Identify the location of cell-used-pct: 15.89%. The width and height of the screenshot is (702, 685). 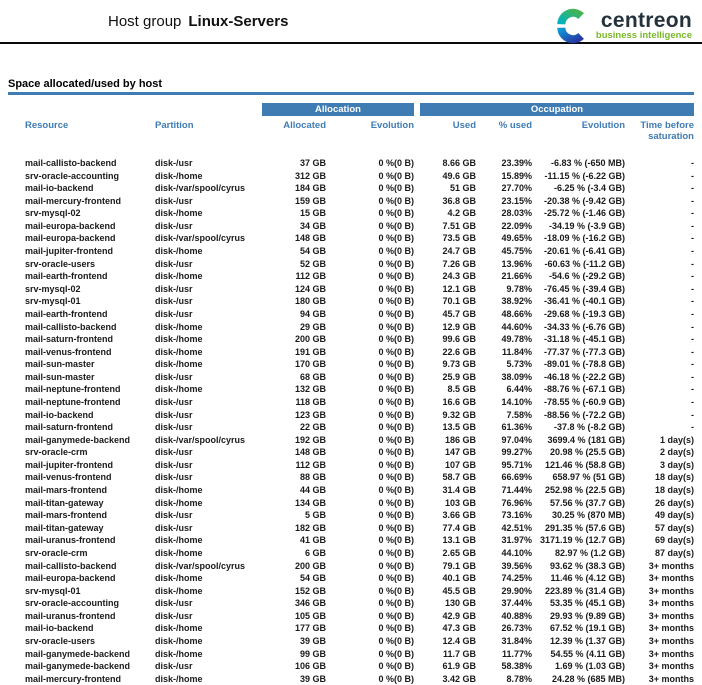
(516, 175).